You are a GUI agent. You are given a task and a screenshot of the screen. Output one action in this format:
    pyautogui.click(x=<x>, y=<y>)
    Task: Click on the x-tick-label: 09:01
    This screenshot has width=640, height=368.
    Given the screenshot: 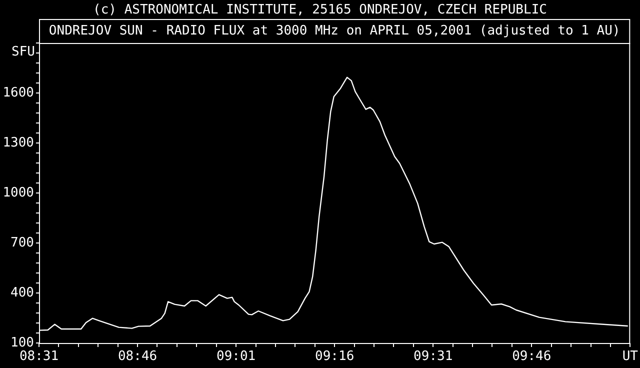 What is the action you would take?
    pyautogui.click(x=236, y=356)
    